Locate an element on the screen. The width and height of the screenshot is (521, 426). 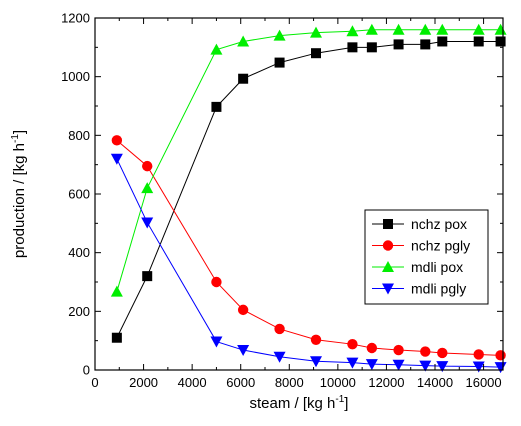
x-tick-label: 10000 is located at coordinates (338, 382).